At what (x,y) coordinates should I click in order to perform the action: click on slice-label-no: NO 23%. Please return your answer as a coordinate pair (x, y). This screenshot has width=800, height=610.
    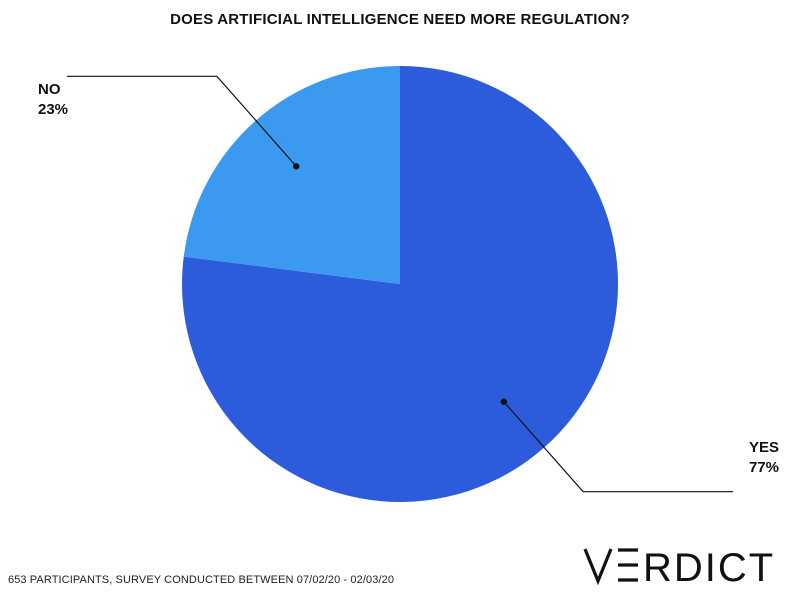
    Looking at the image, I should click on (53, 100).